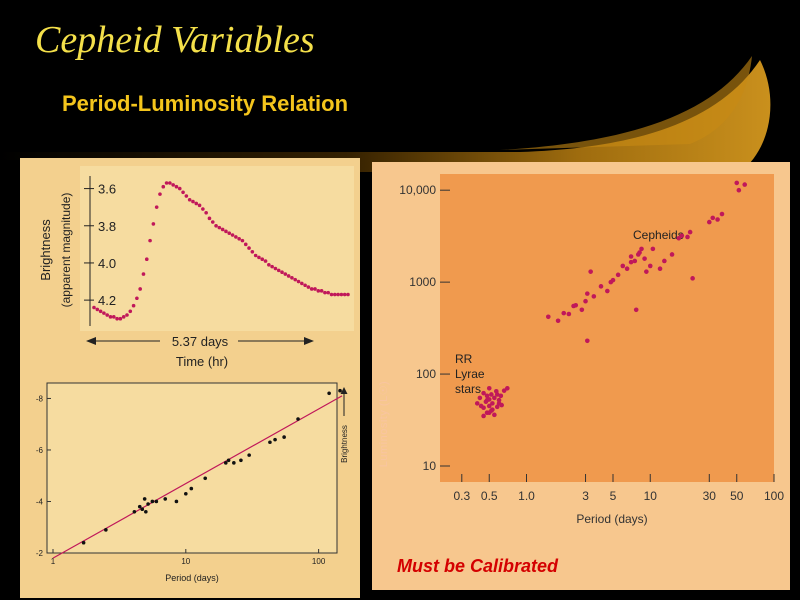 This screenshot has height=600, width=800. What do you see at coordinates (185, 561) in the screenshot?
I see `bw-xtick-label: 10` at bounding box center [185, 561].